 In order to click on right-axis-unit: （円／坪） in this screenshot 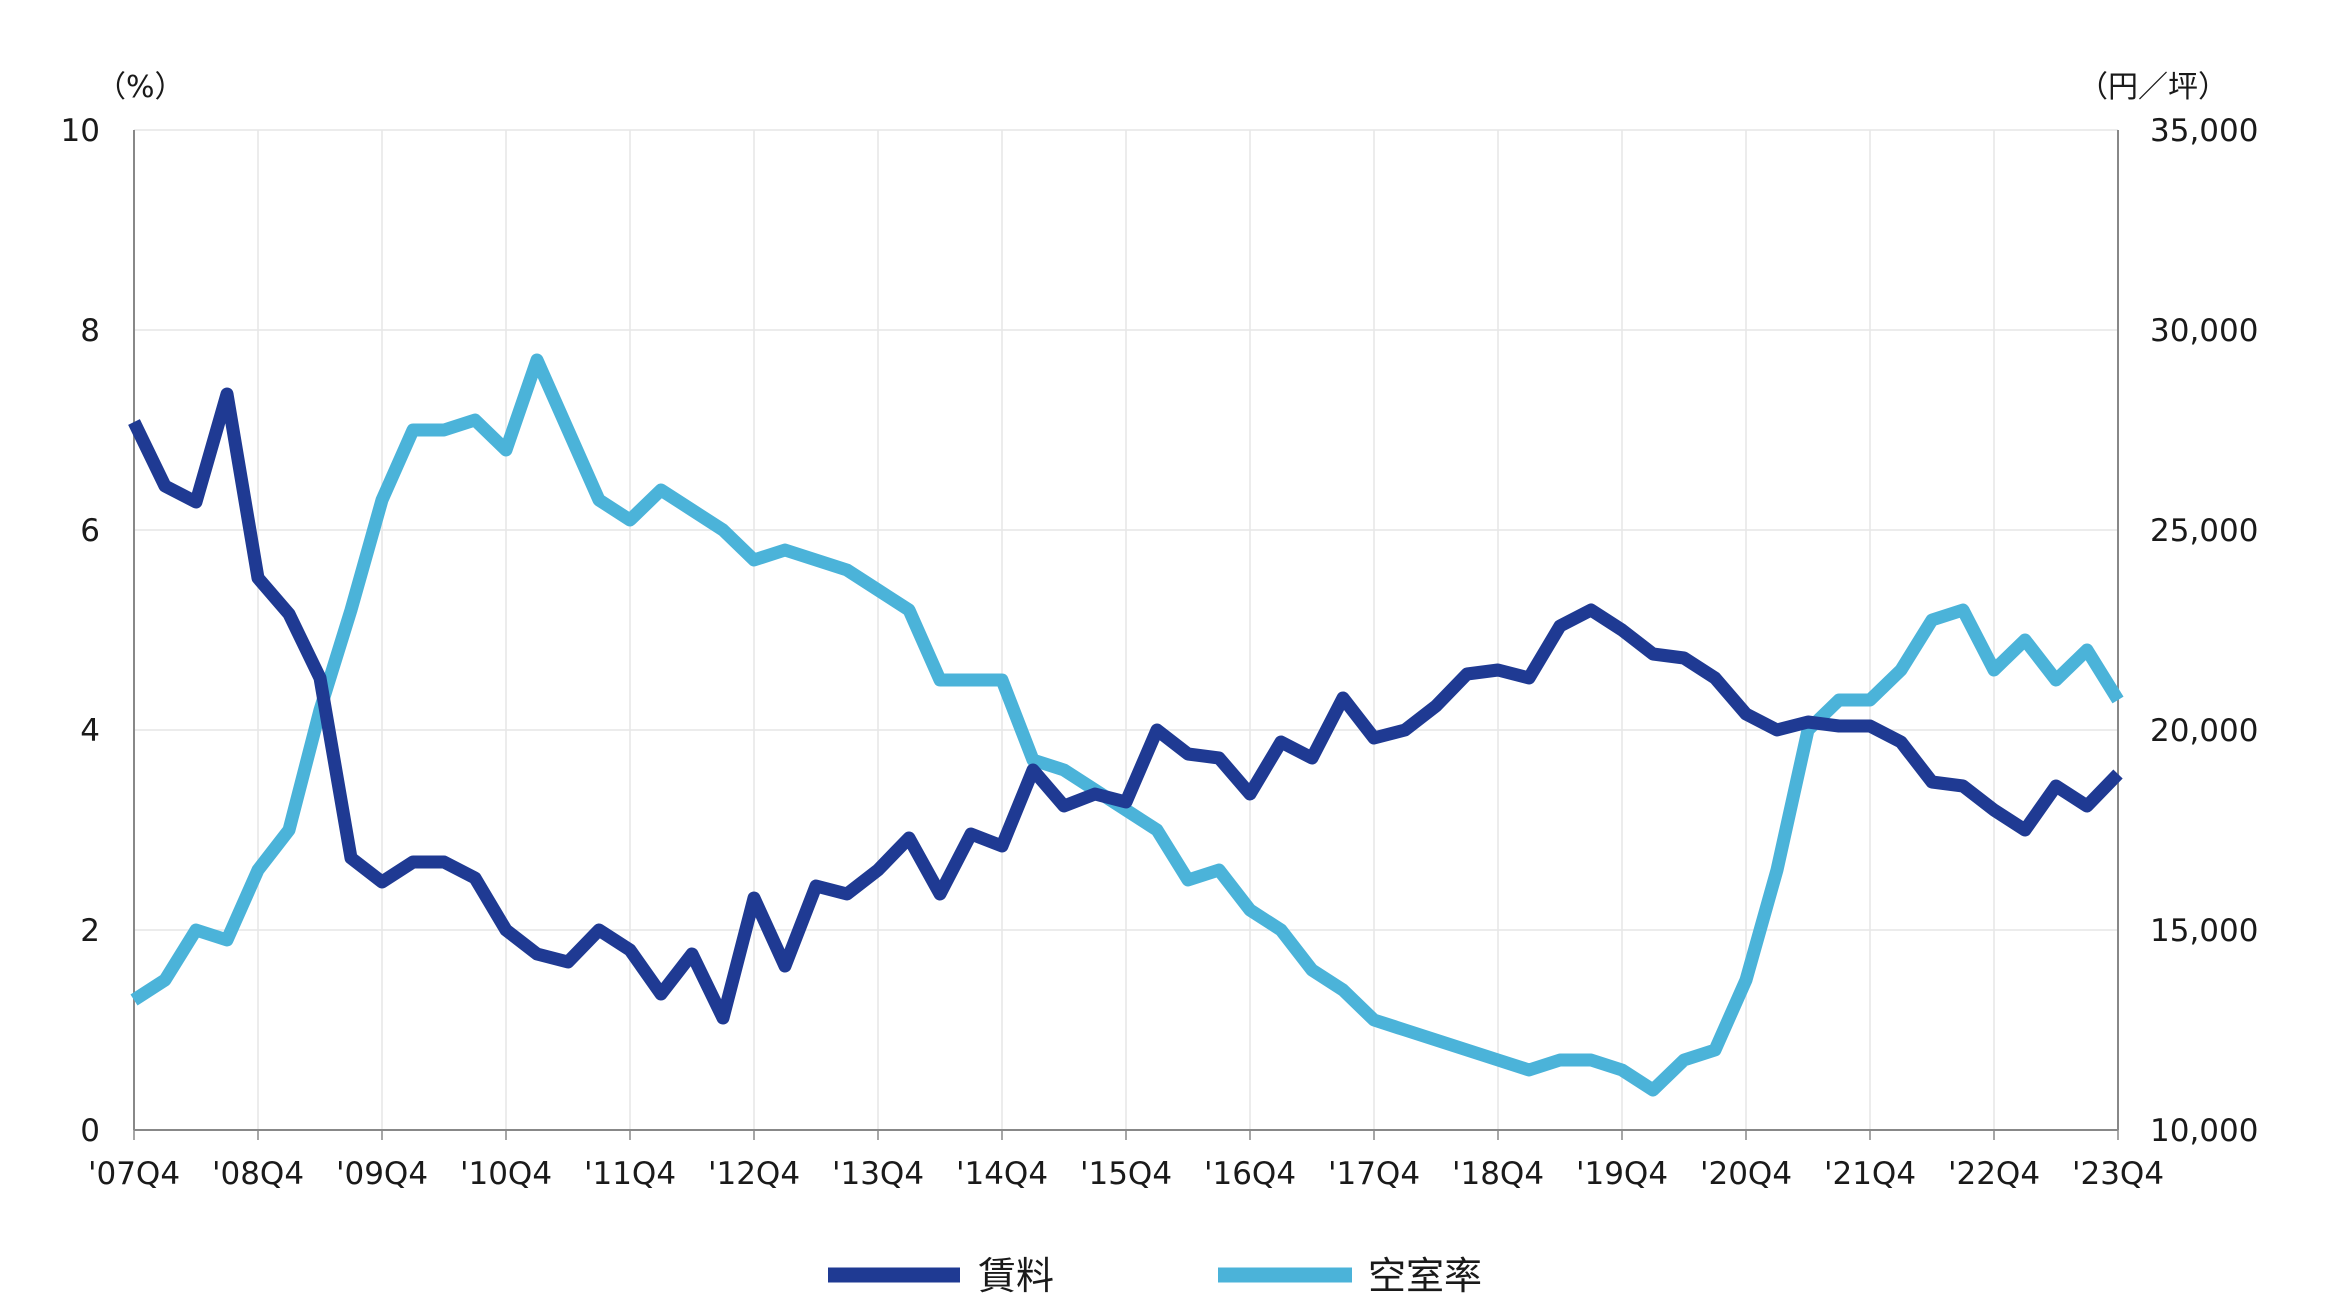, I will do `click(2153, 87)`.